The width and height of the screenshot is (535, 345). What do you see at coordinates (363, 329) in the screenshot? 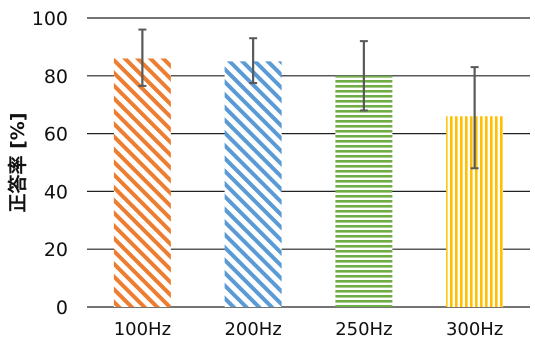
I see `x-tick-label: 250Hz` at bounding box center [363, 329].